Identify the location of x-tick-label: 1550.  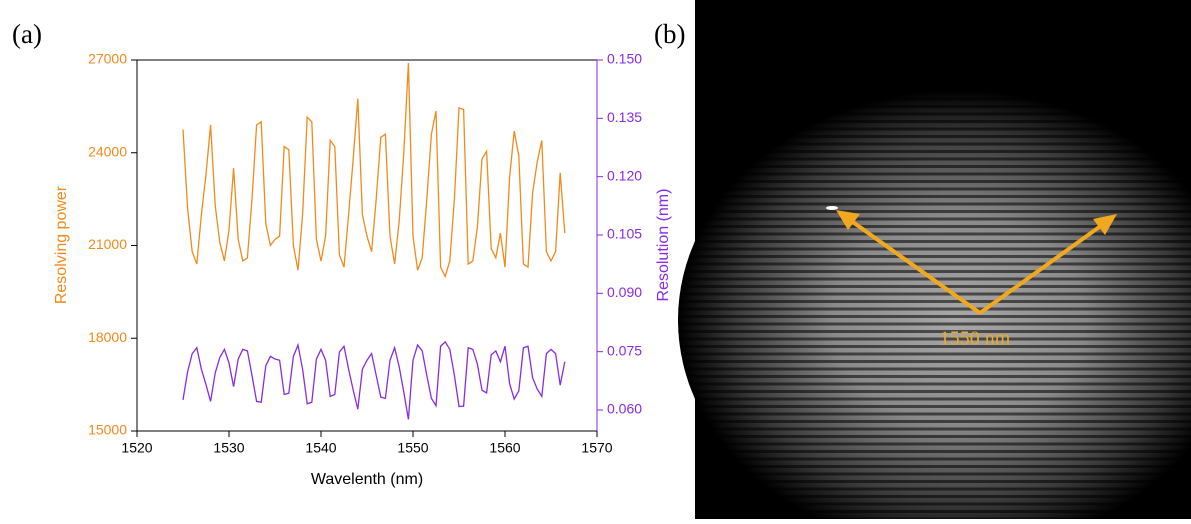
(412, 448).